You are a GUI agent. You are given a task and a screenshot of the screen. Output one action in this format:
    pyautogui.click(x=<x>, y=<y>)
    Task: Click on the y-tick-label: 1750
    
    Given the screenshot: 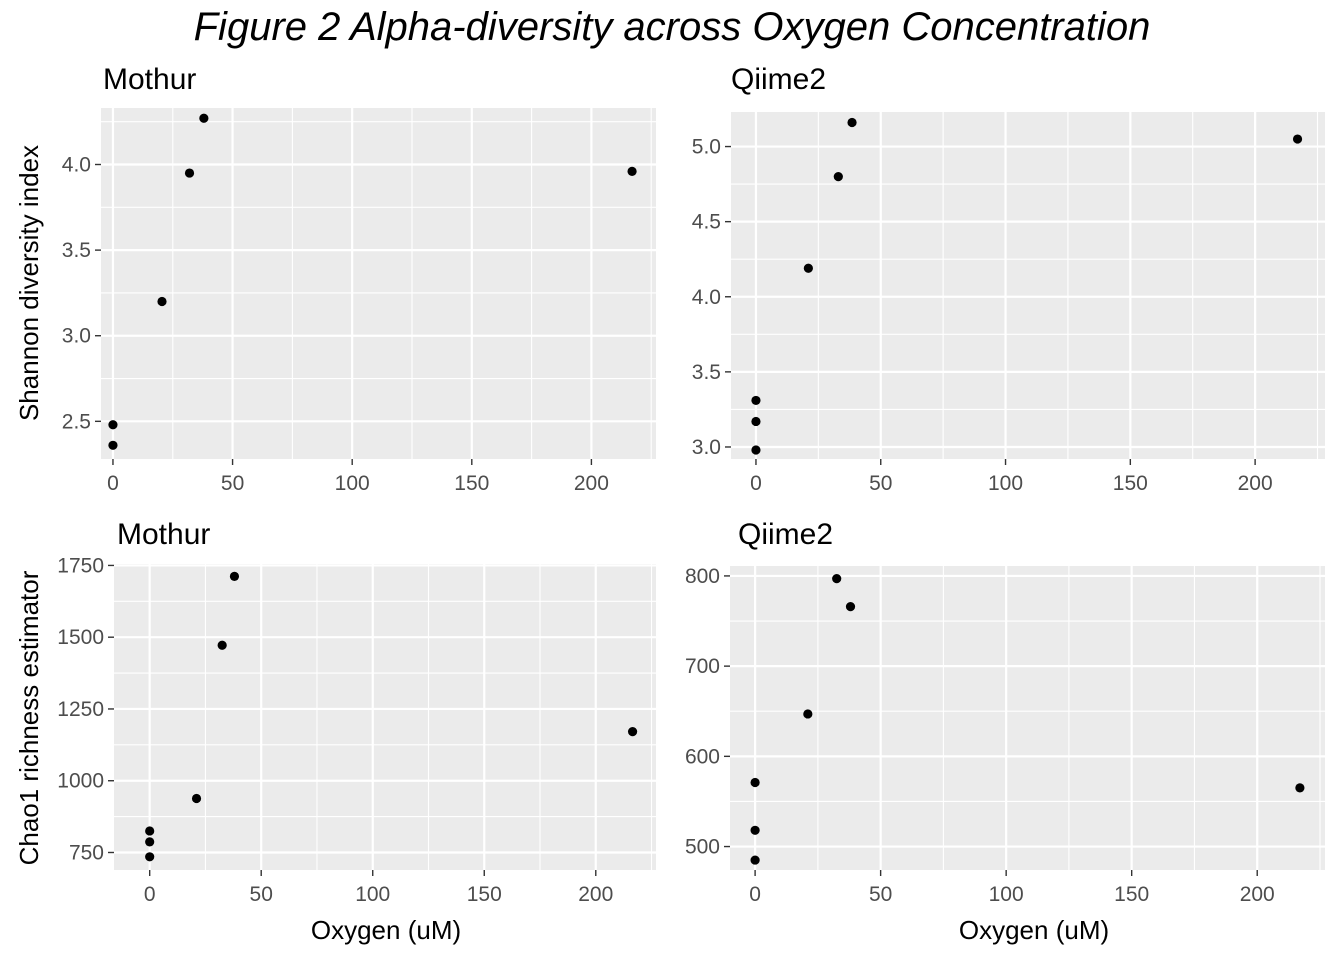 What is the action you would take?
    pyautogui.click(x=80, y=565)
    